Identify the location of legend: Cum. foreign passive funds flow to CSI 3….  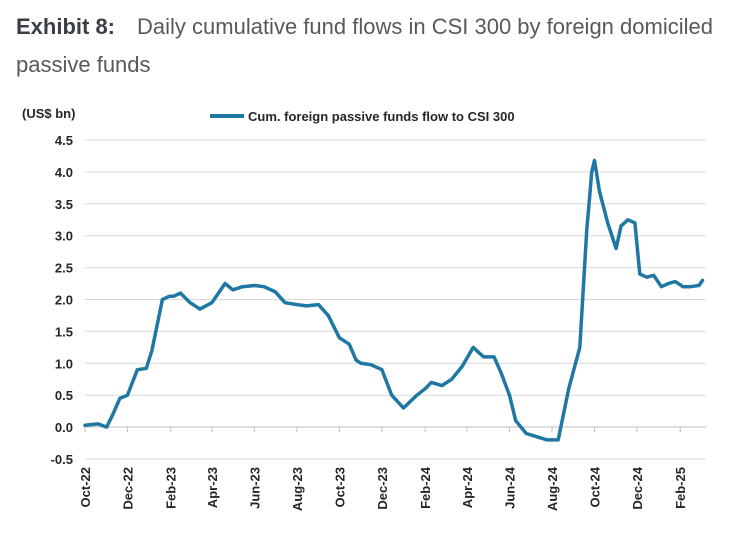
(362, 116).